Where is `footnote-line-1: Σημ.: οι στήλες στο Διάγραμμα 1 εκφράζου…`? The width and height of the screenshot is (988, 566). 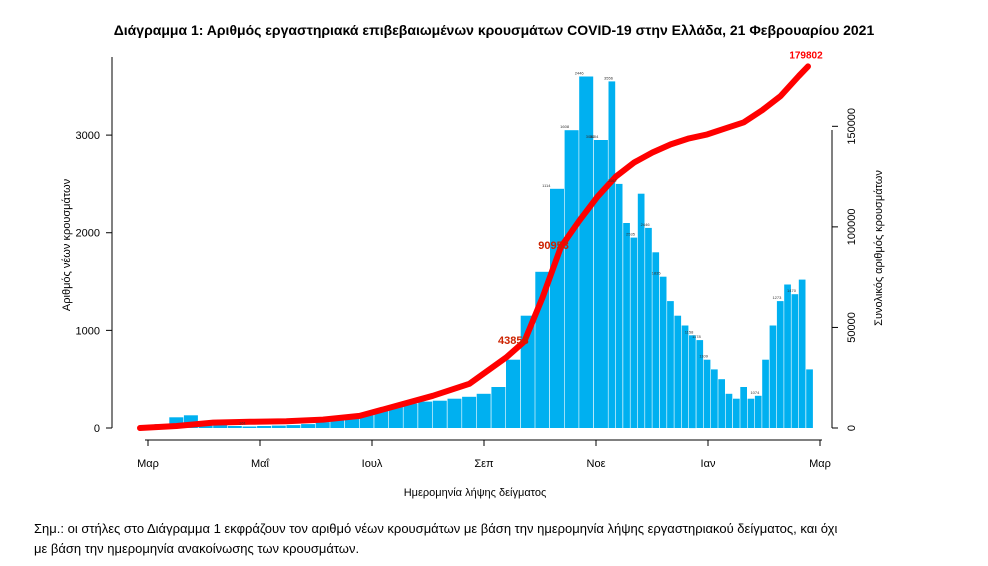 footnote-line-1: Σημ.: οι στήλες στο Διάγραμμα 1 εκφράζου… is located at coordinates (436, 528).